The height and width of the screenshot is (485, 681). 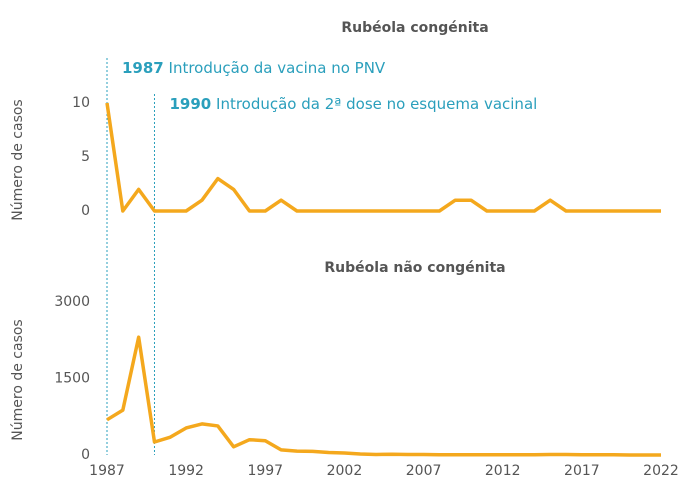 I want to click on chart-title: Rubéola congénita, so click(x=414, y=28).